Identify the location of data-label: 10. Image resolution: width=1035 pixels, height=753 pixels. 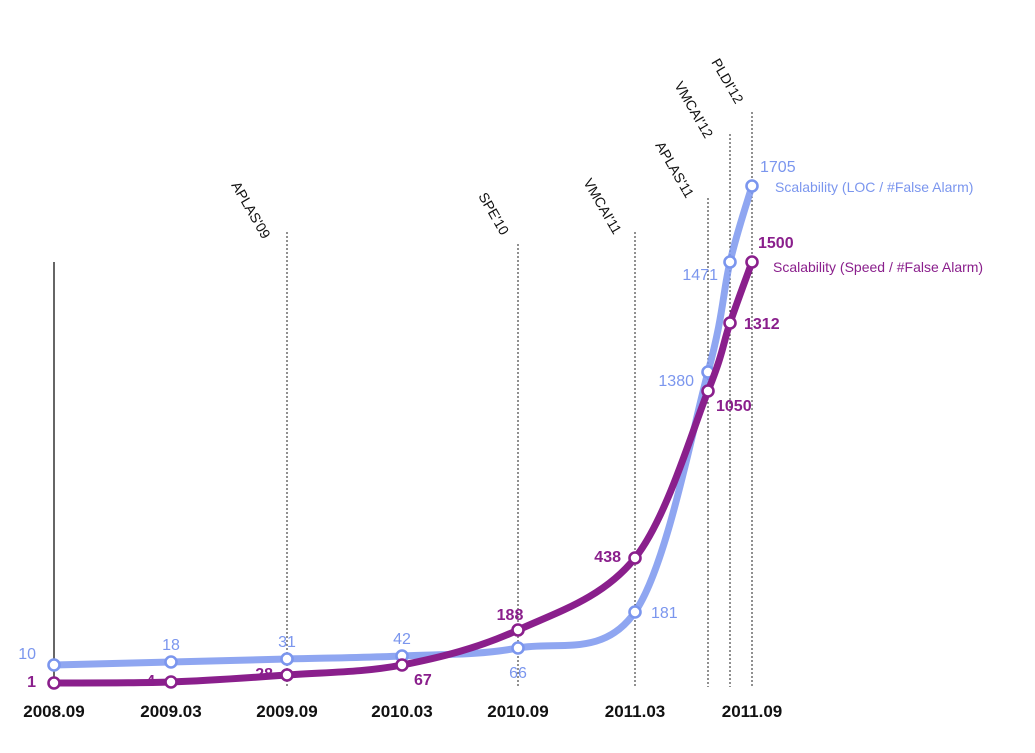
(27, 654).